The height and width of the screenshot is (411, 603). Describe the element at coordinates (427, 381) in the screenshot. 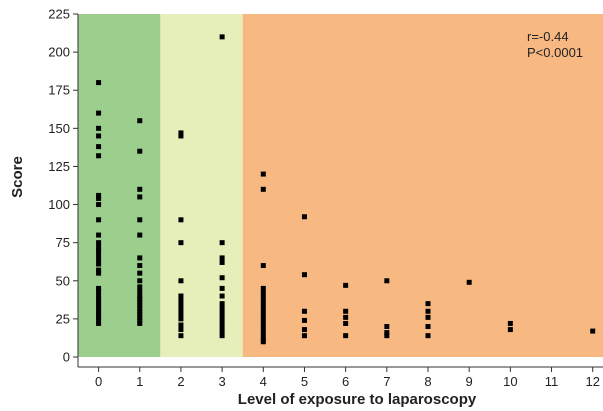

I see `x-tick-label: 8` at that location.